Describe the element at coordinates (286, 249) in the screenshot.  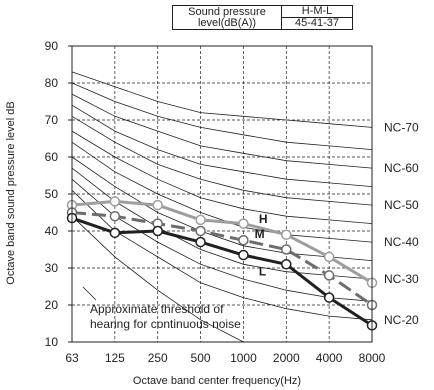
I see `series-point-m-2000` at that location.